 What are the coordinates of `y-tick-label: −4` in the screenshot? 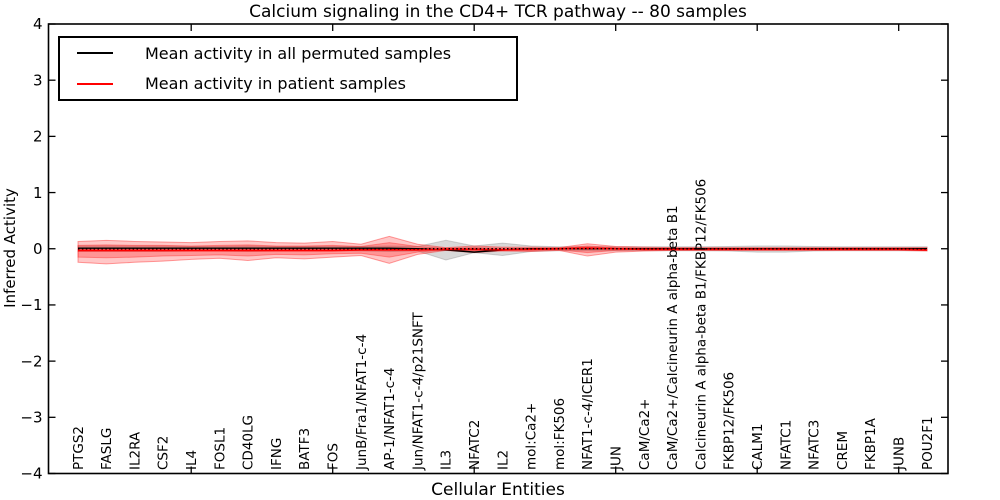 It's located at (31, 474).